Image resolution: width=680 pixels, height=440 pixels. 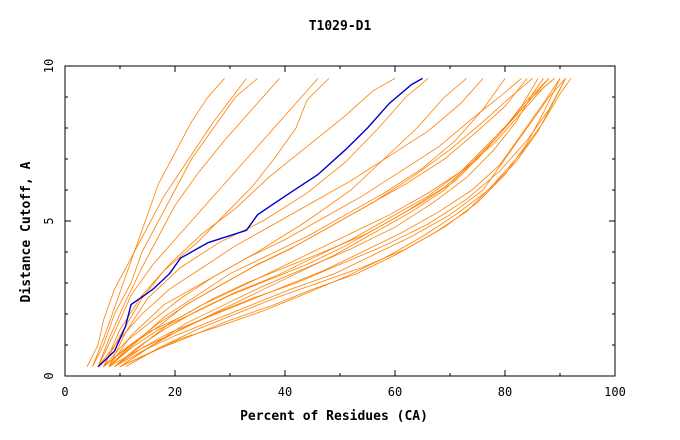 What do you see at coordinates (285, 392) in the screenshot?
I see `x-tick-label-2: 40` at bounding box center [285, 392].